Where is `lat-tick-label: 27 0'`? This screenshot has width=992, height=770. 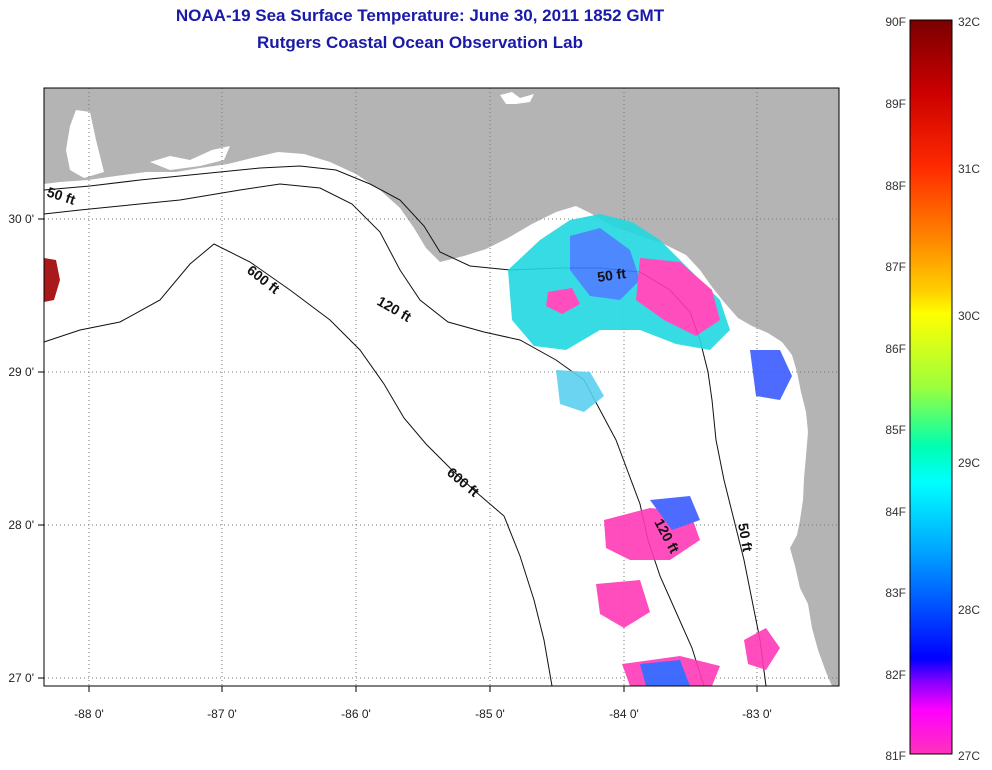
lat-tick-label: 27 0' is located at coordinates (21, 678).